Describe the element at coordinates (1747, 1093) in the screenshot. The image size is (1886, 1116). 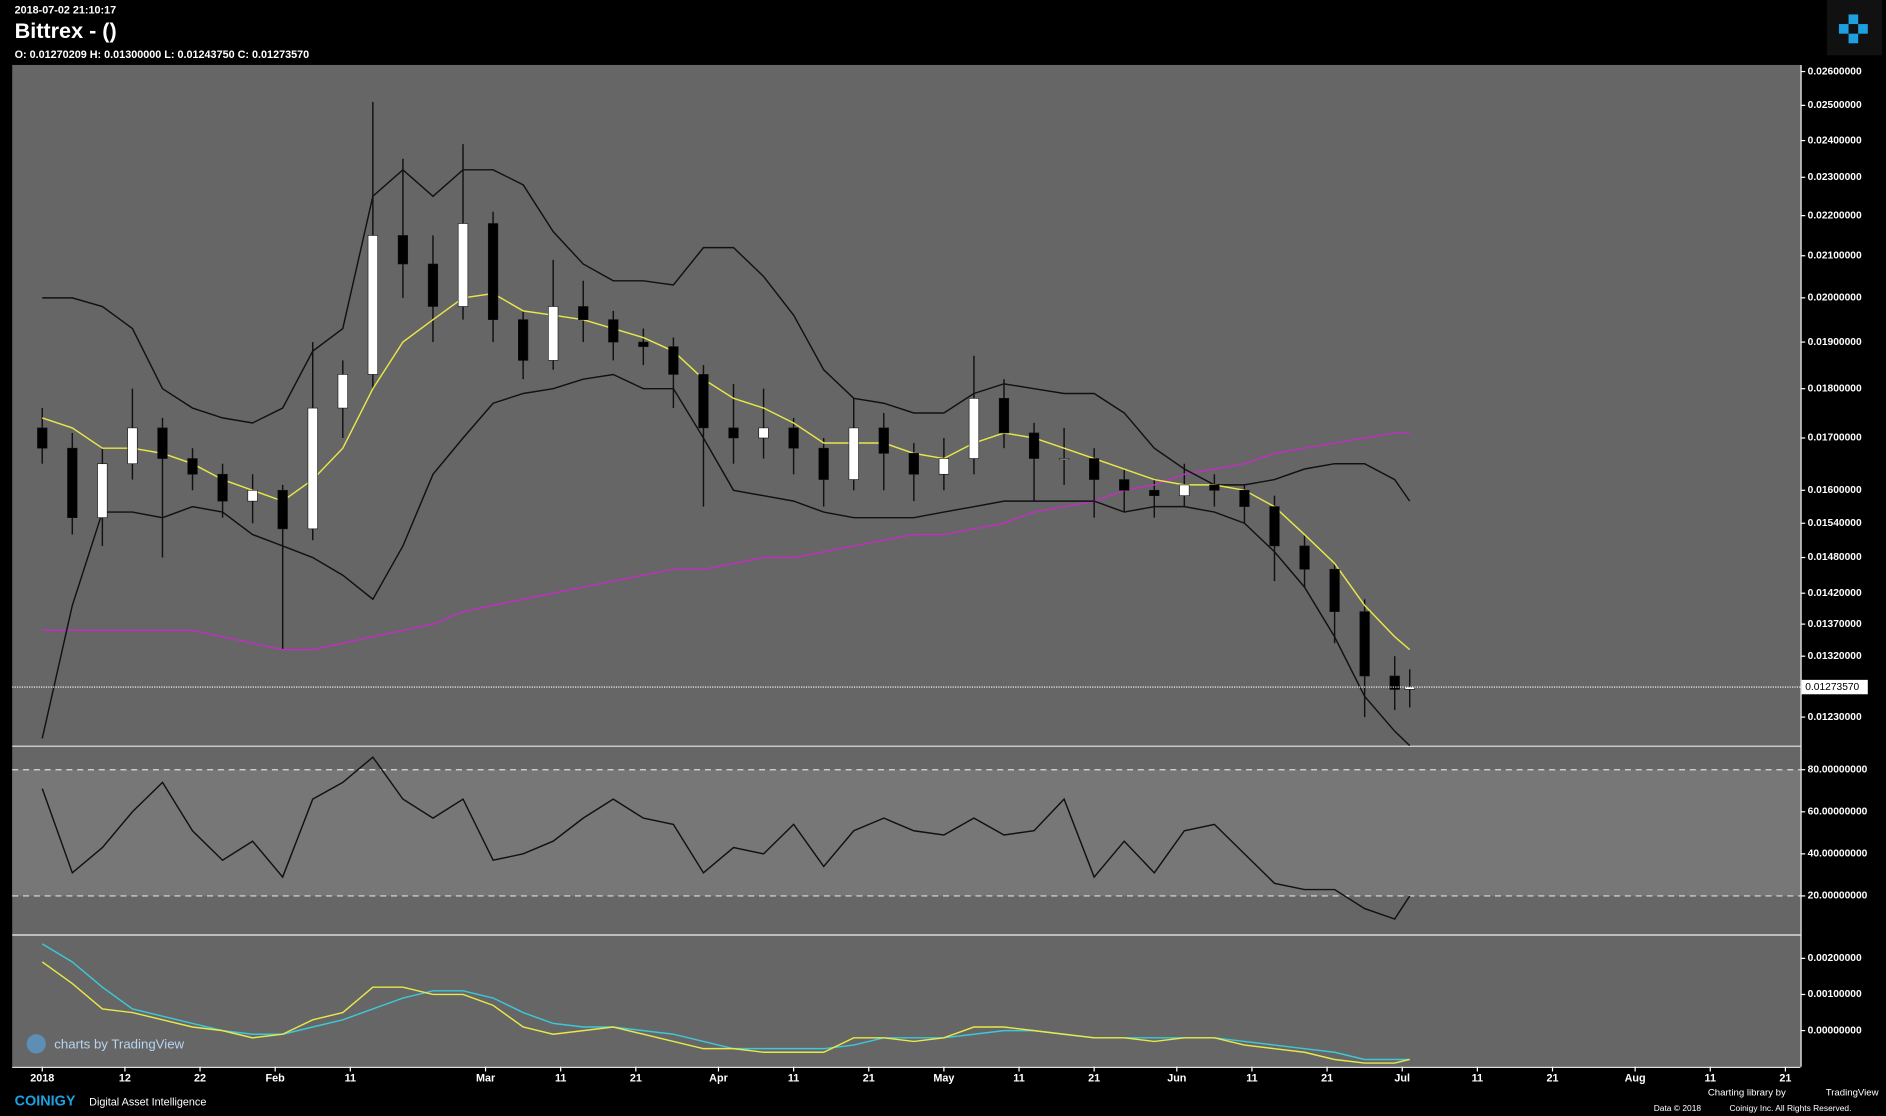
I see `library: Charting library by` at that location.